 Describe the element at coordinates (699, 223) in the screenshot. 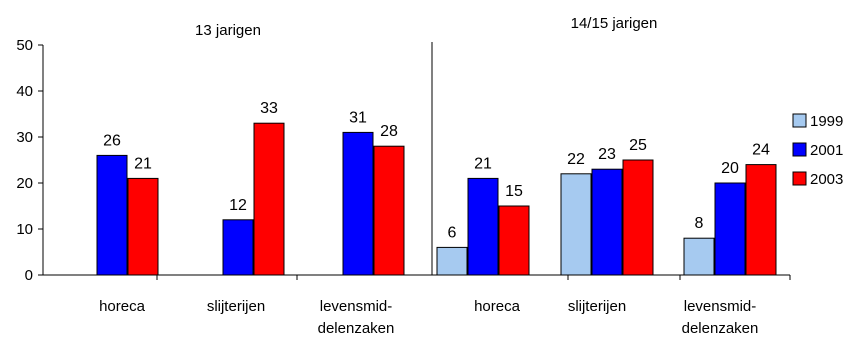

I see `data-label: 8` at that location.